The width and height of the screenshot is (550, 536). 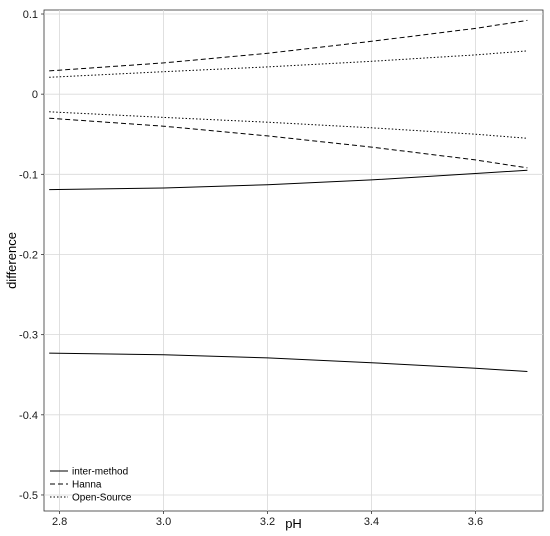 What do you see at coordinates (371, 522) in the screenshot?
I see `x-tick-label: 3.4` at bounding box center [371, 522].